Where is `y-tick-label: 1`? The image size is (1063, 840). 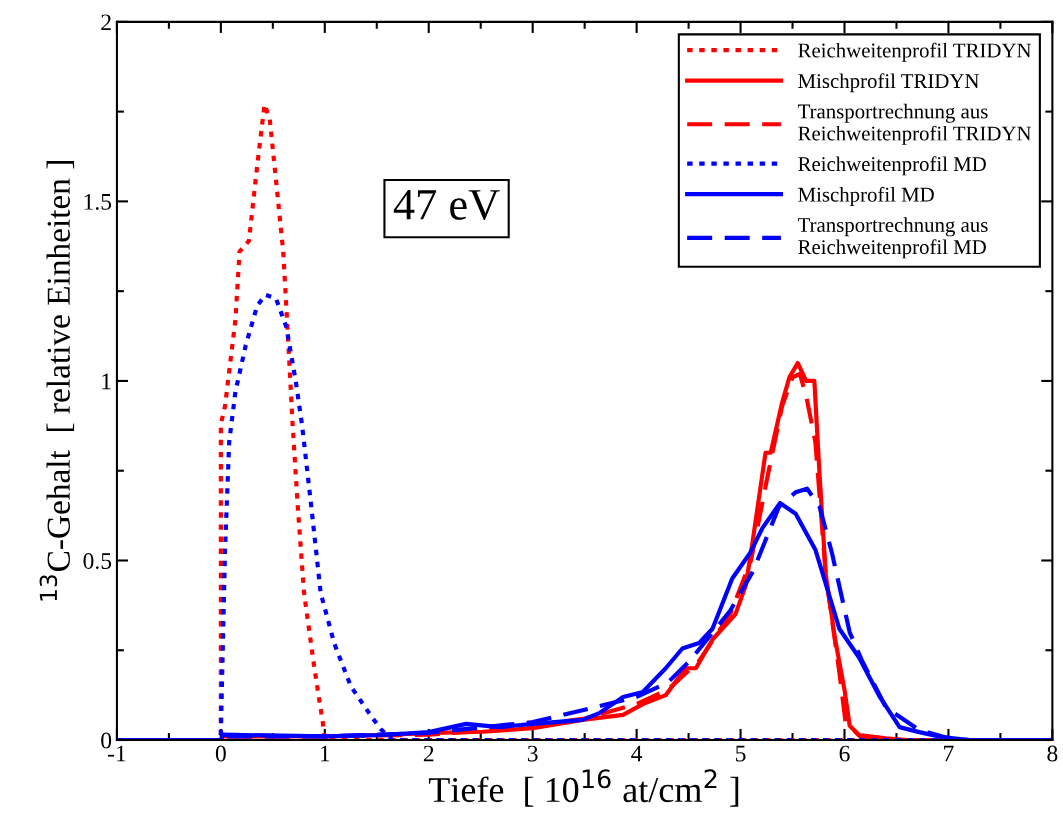 y-tick-label: 1 is located at coordinates (106, 381).